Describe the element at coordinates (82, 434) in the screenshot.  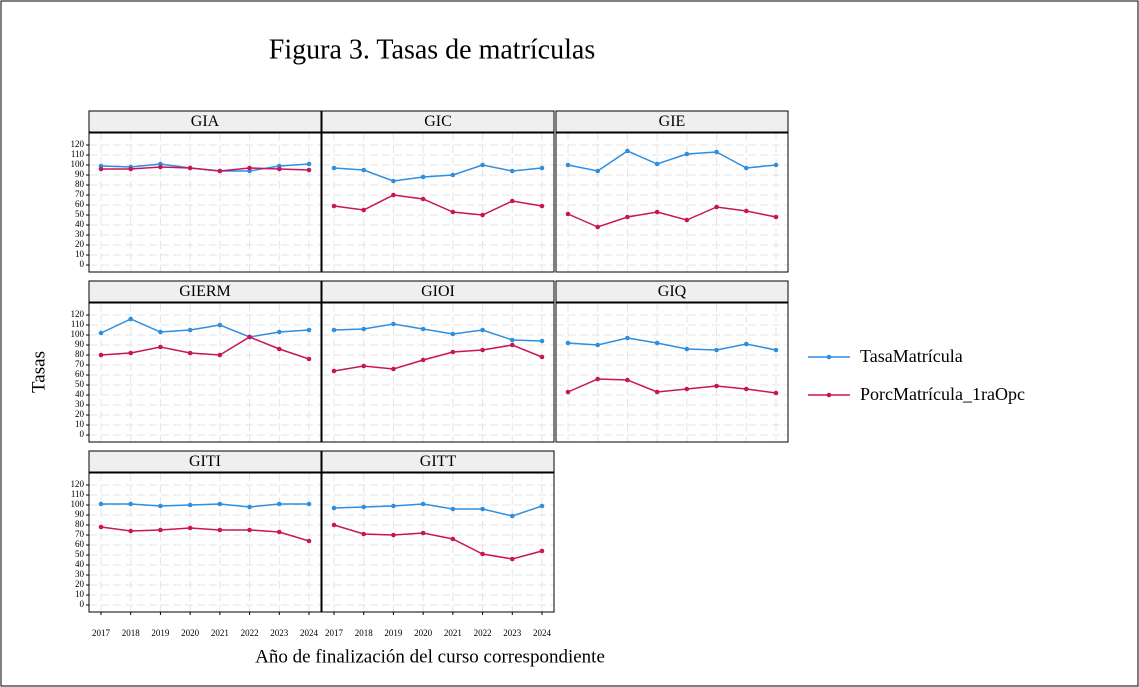
I see `y-tick-label: 0` at that location.